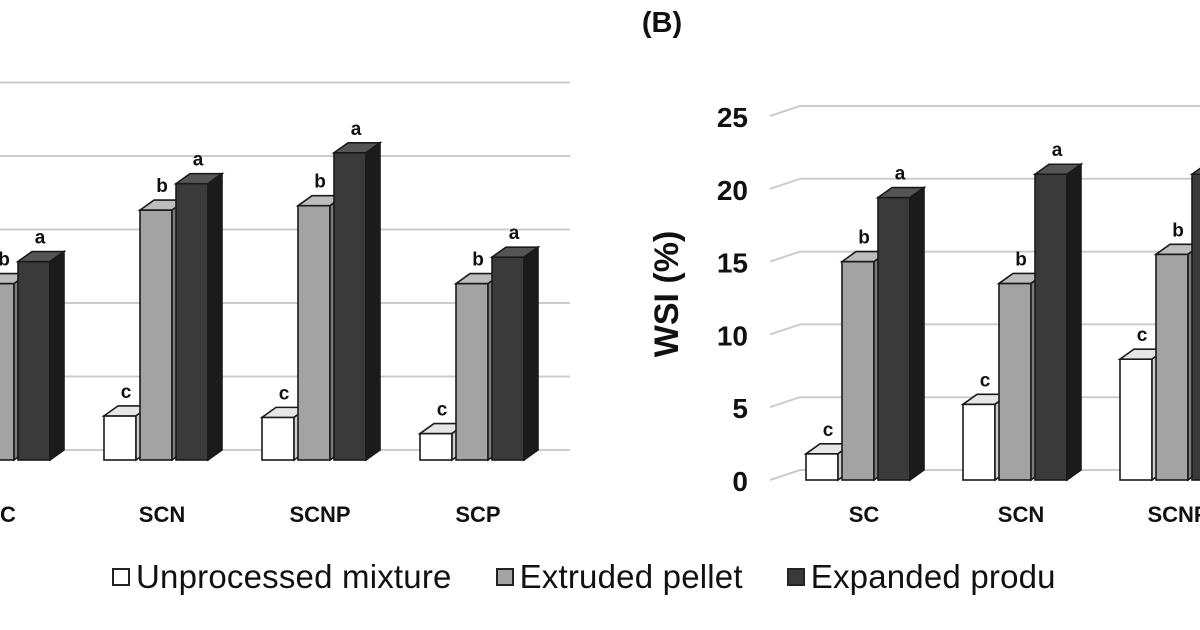  I want to click on legend-item-unprocessed: Unprocessed mixture, so click(282, 577).